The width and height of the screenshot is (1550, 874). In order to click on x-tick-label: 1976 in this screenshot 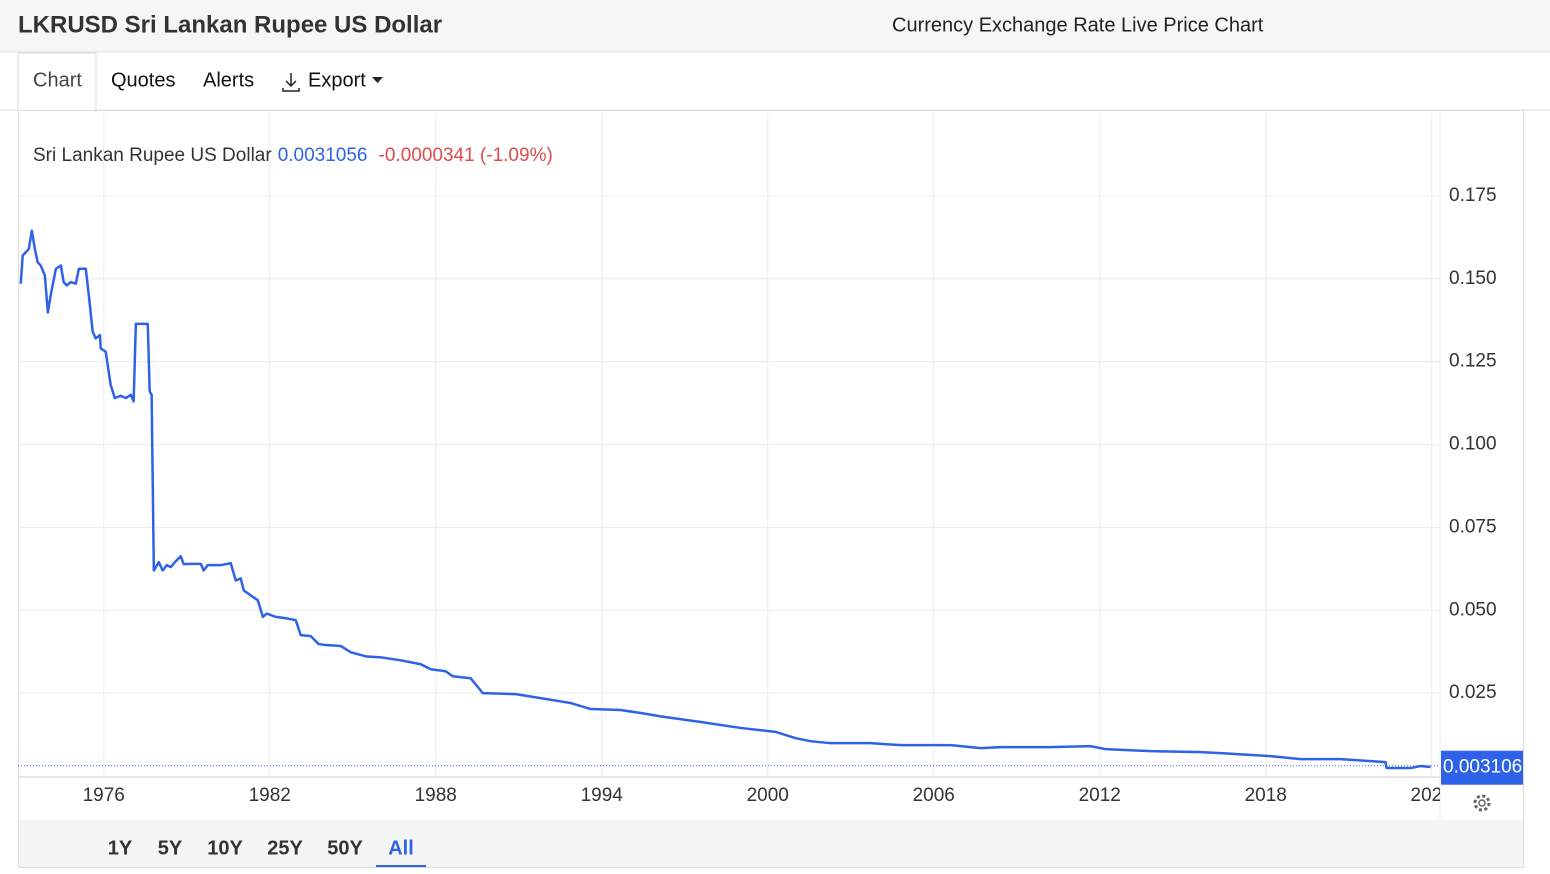, I will do `click(104, 795)`.